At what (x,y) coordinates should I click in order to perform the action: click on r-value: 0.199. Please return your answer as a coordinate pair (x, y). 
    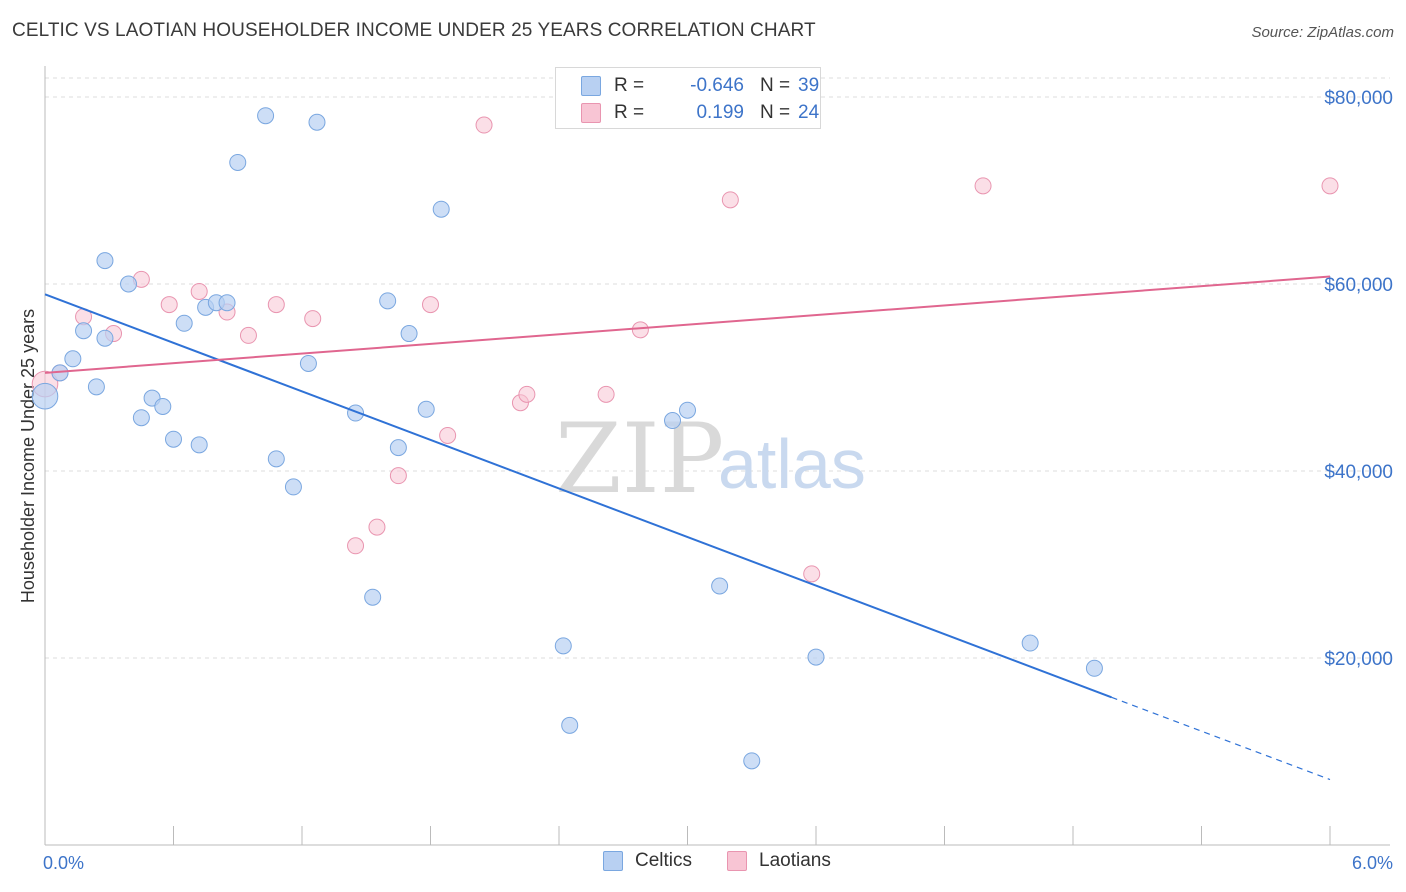
    Looking at the image, I should click on (720, 112).